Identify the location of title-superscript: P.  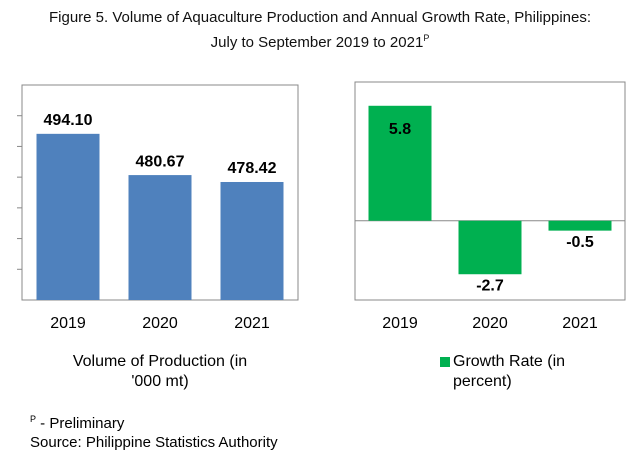
(426, 38).